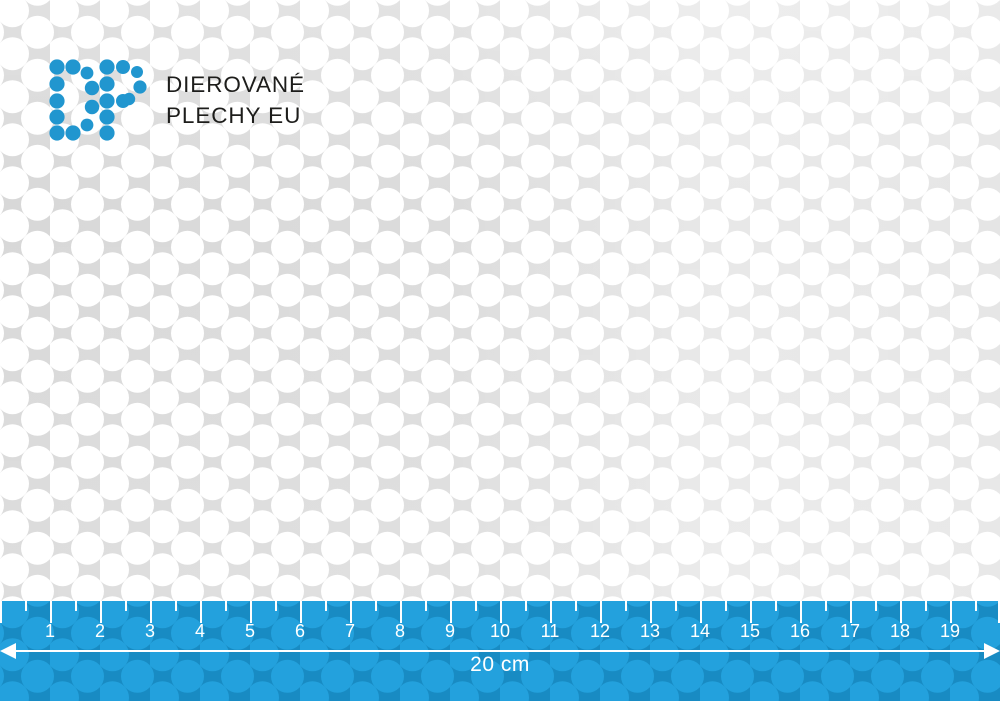 This screenshot has width=1000, height=701. I want to click on ruler-tick-label: 3, so click(149, 631).